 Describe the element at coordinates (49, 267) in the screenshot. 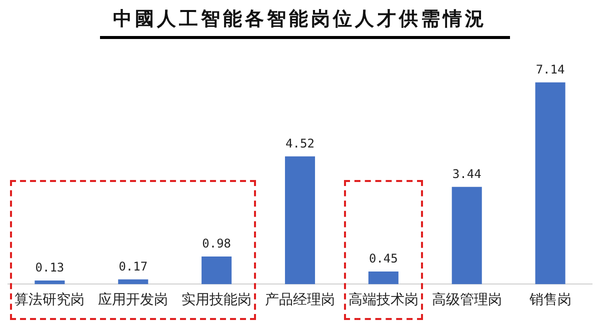

I see `data-label: 0.13` at that location.